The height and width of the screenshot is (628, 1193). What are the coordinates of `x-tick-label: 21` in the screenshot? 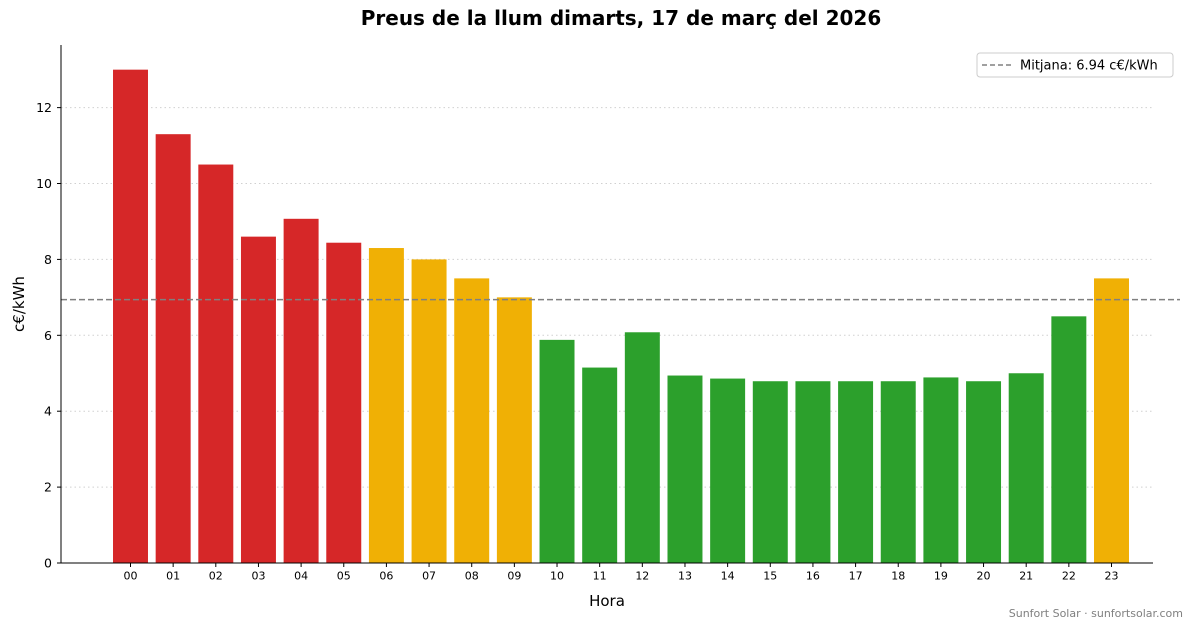 It's located at (1026, 576).